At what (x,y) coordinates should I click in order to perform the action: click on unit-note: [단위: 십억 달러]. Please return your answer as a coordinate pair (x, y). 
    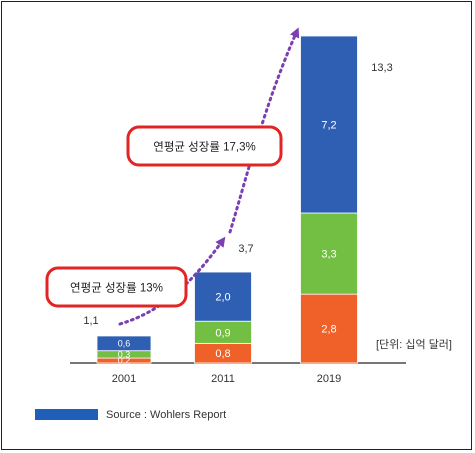
    Looking at the image, I should click on (414, 344).